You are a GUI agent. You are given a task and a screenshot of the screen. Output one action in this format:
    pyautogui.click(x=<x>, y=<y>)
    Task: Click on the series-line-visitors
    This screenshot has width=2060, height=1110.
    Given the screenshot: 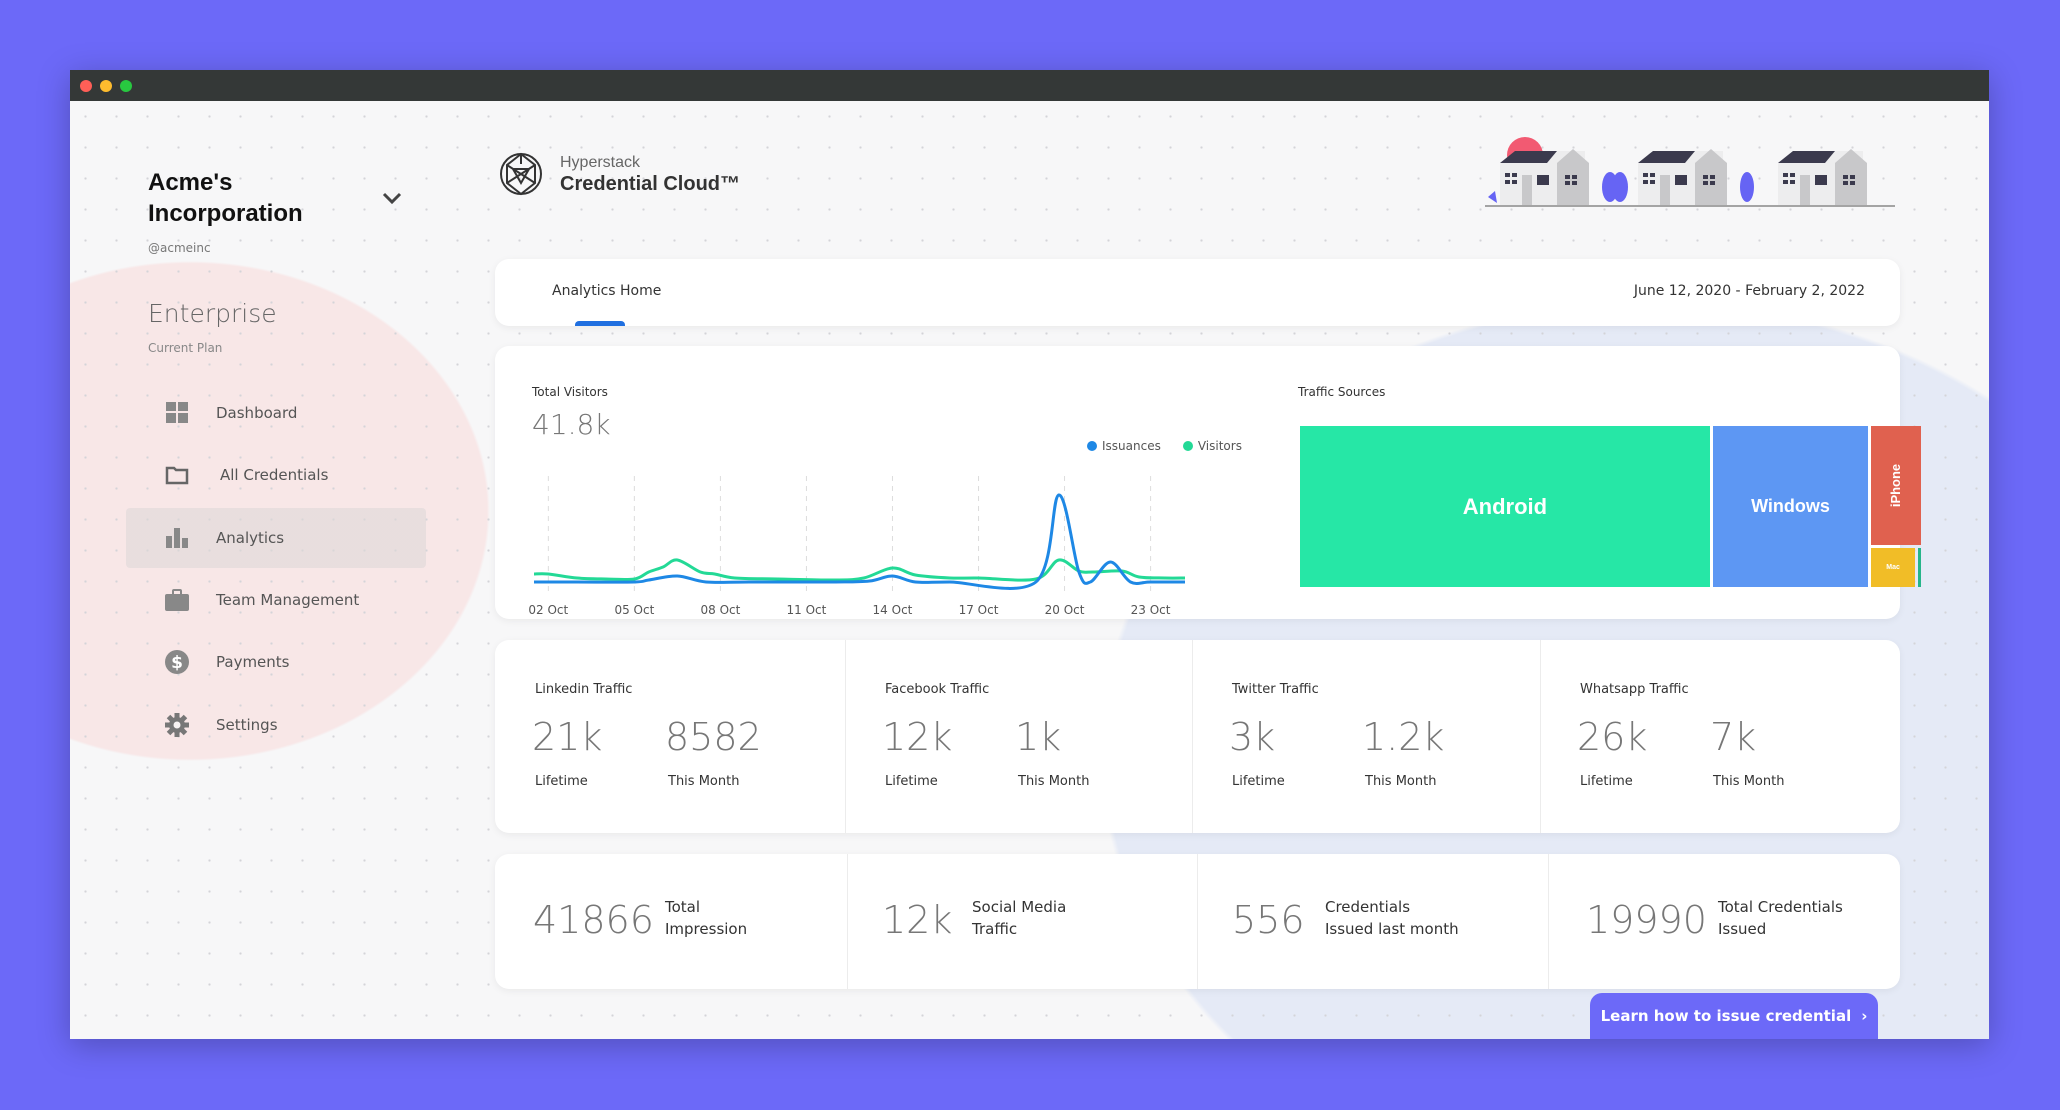 What is the action you would take?
    pyautogui.click(x=859, y=570)
    